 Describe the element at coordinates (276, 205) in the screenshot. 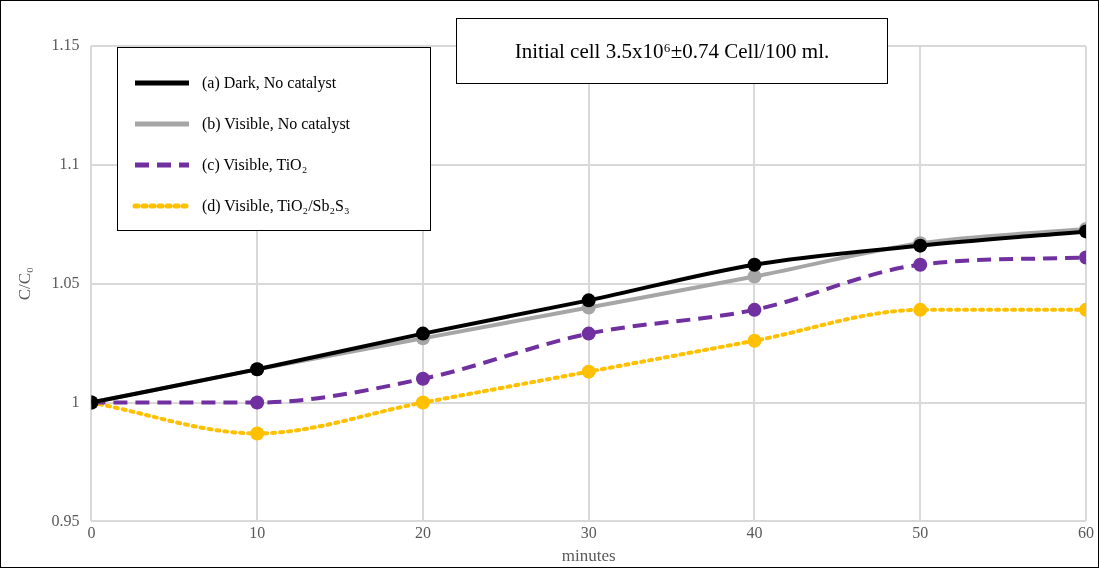

I see `legend-label: (d) Visible, TiO₂/Sb₂S₃` at that location.